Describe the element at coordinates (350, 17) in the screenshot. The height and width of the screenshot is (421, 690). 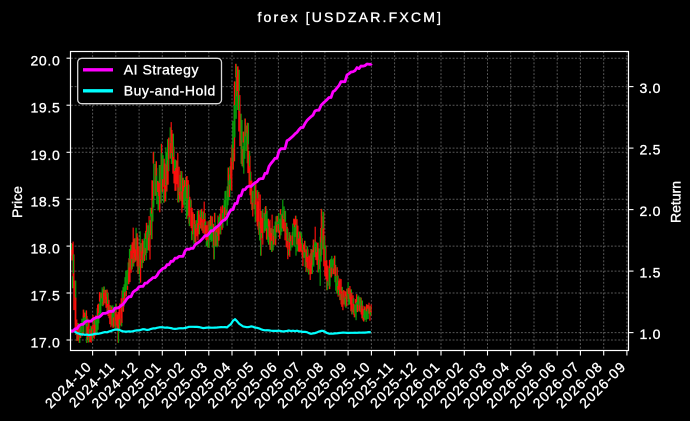
I see `svg-text: forex [USDZAR.FXCM]` at that location.